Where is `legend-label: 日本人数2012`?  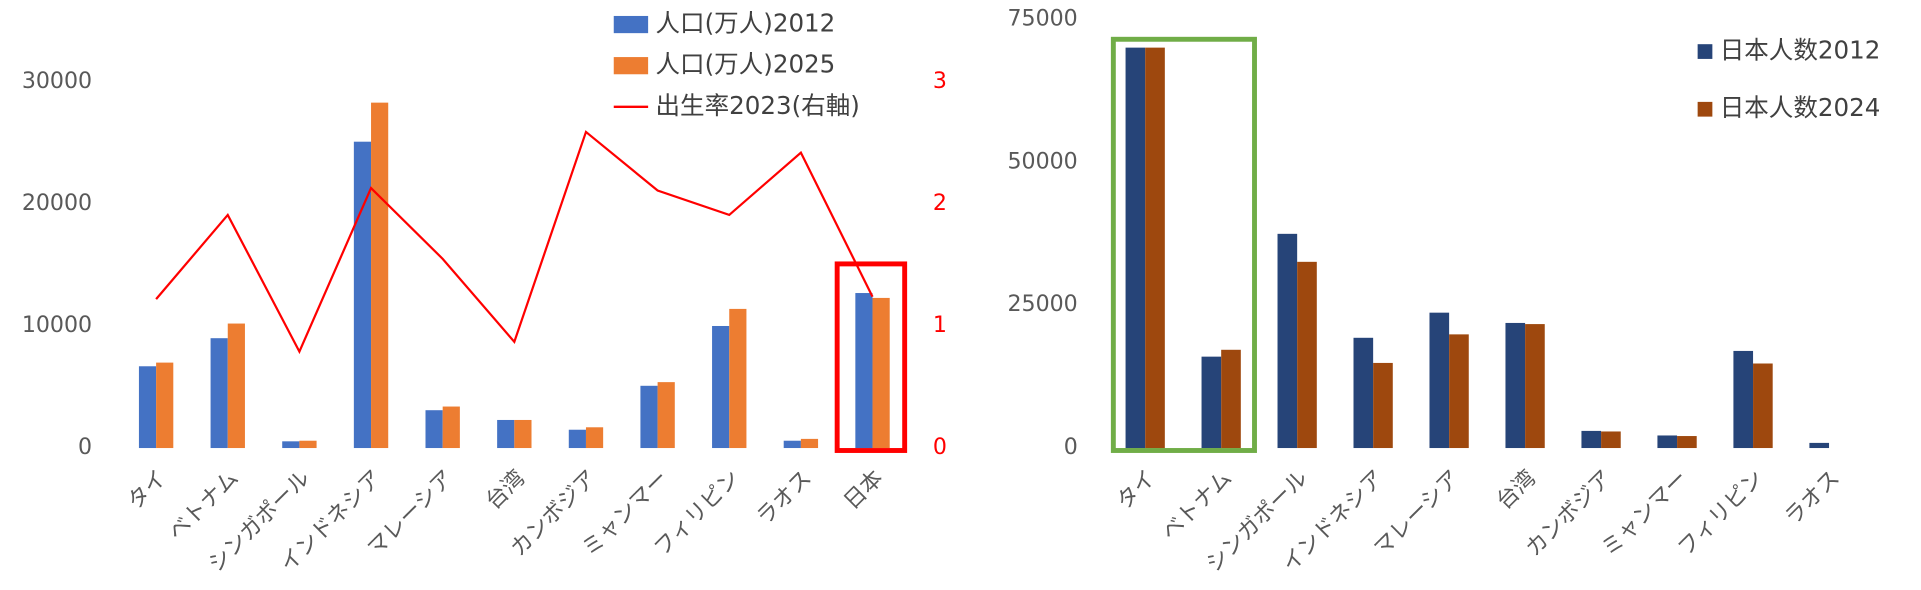 legend-label: 日本人数2012 is located at coordinates (1800, 50).